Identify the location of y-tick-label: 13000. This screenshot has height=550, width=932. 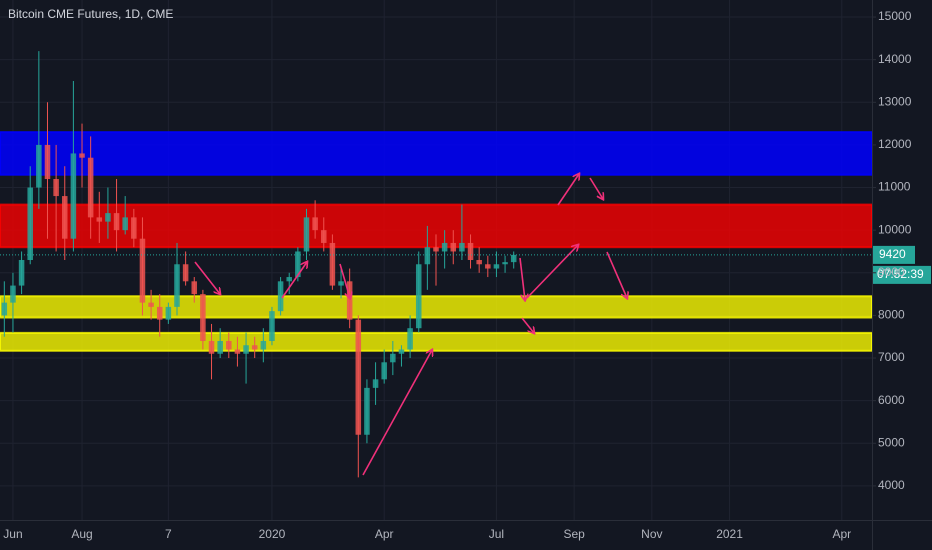
(895, 101).